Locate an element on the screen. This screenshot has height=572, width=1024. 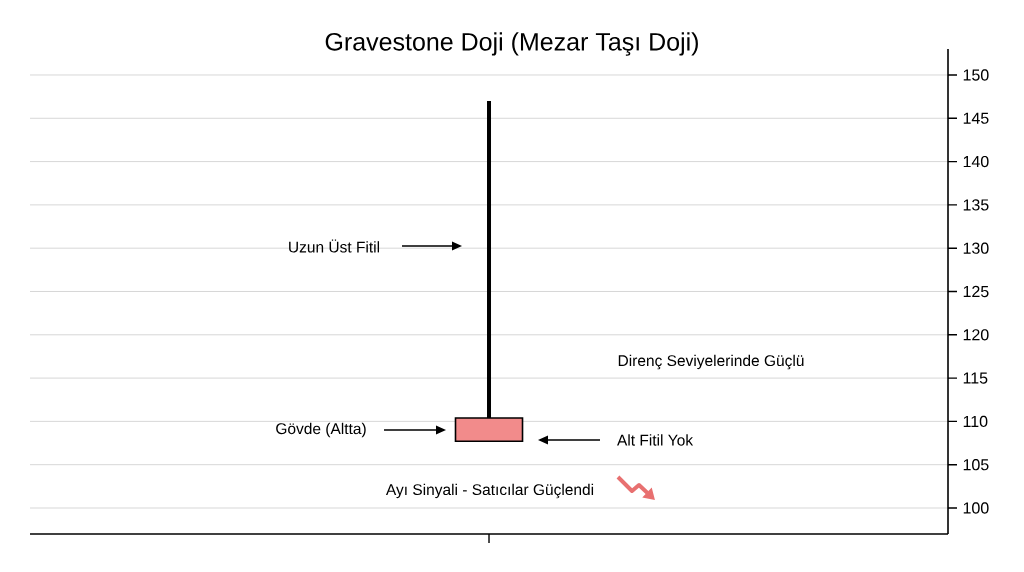
y-tick-label: 110 is located at coordinates (975, 421).